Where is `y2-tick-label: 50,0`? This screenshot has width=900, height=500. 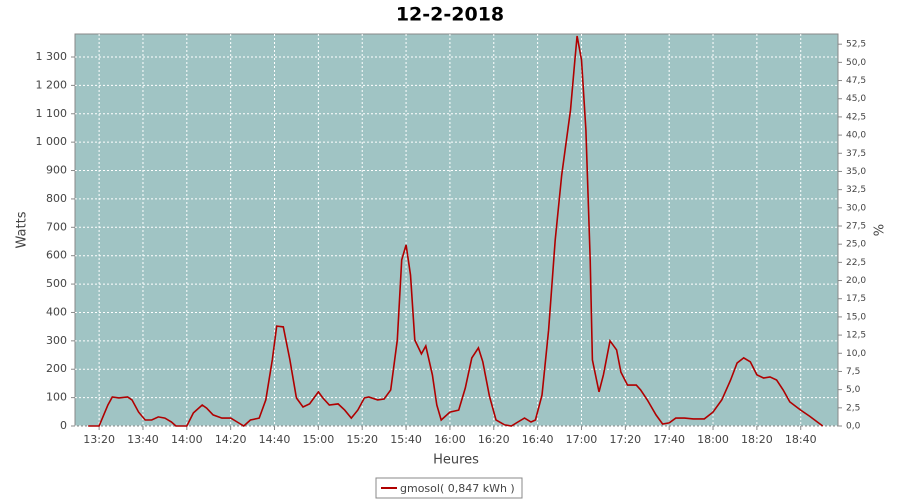
y2-tick-label: 50,0 is located at coordinates (856, 63).